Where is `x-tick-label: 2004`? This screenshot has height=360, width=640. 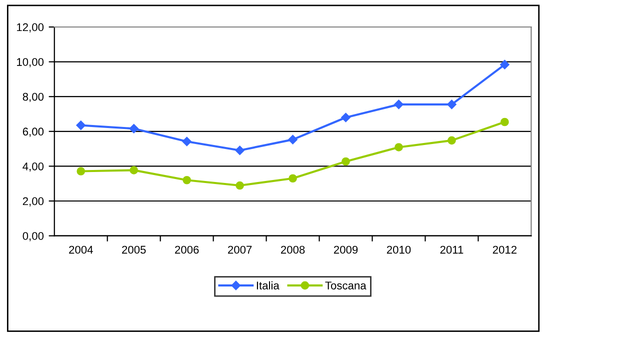 x-tick-label: 2004 is located at coordinates (81, 250).